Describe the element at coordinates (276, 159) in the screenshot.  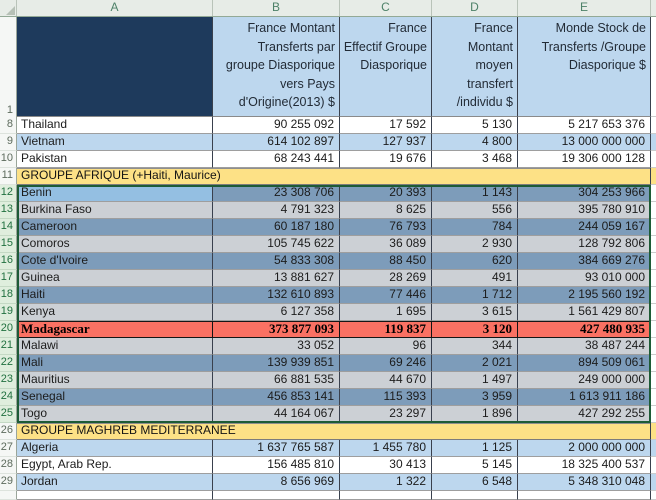
I see `cell-B10: 68 243 441` at that location.